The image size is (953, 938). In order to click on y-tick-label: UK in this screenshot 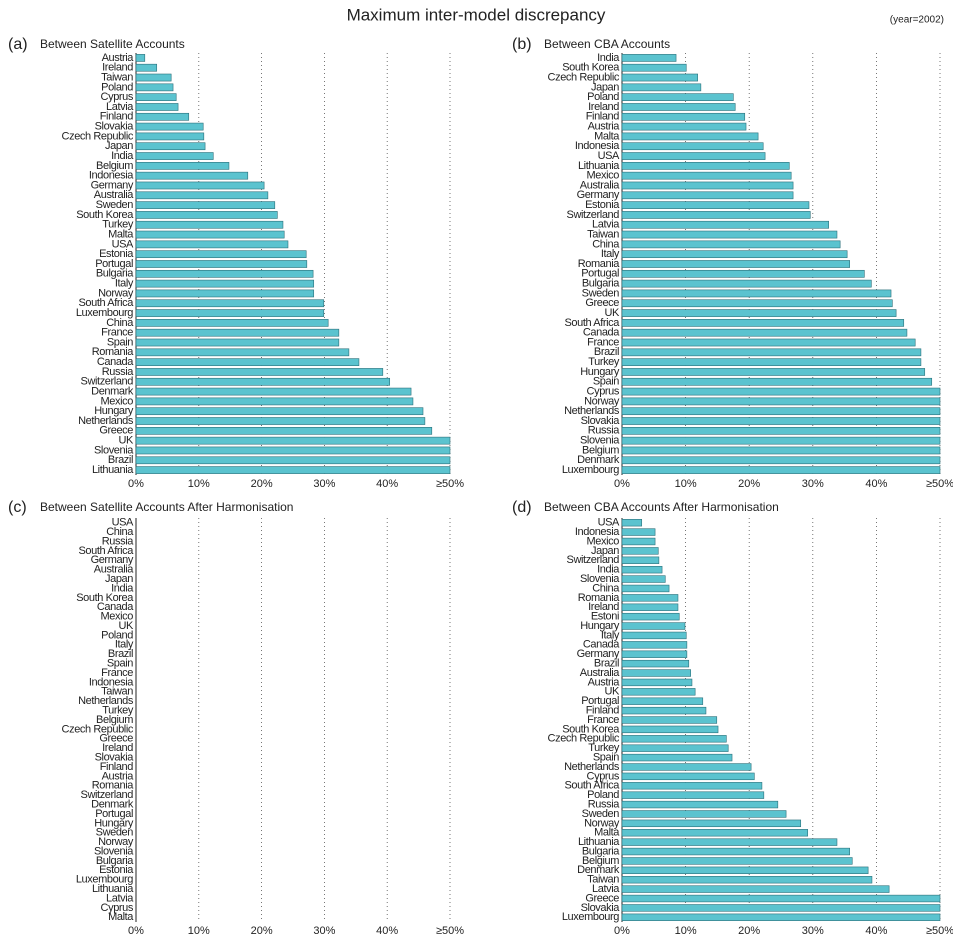, I will do `click(127, 441)`.